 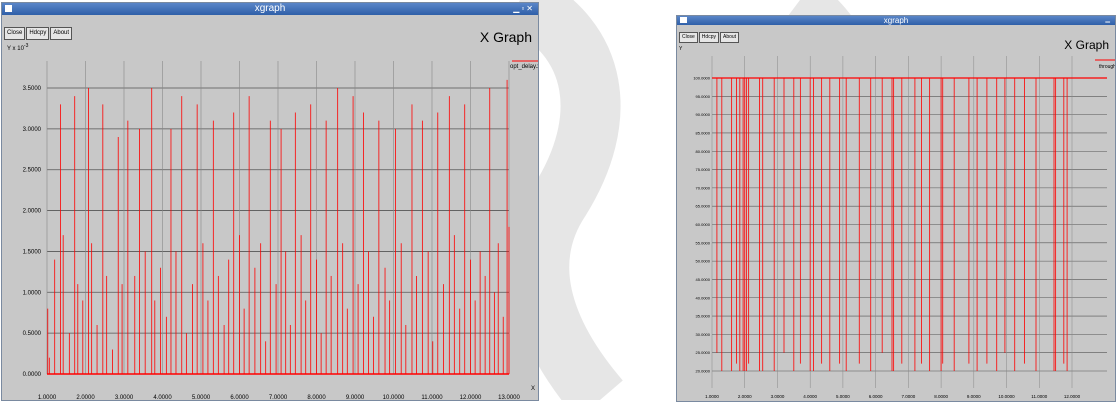 I want to click on title-bar: xgraph ▁▫✕, so click(x=270, y=9).